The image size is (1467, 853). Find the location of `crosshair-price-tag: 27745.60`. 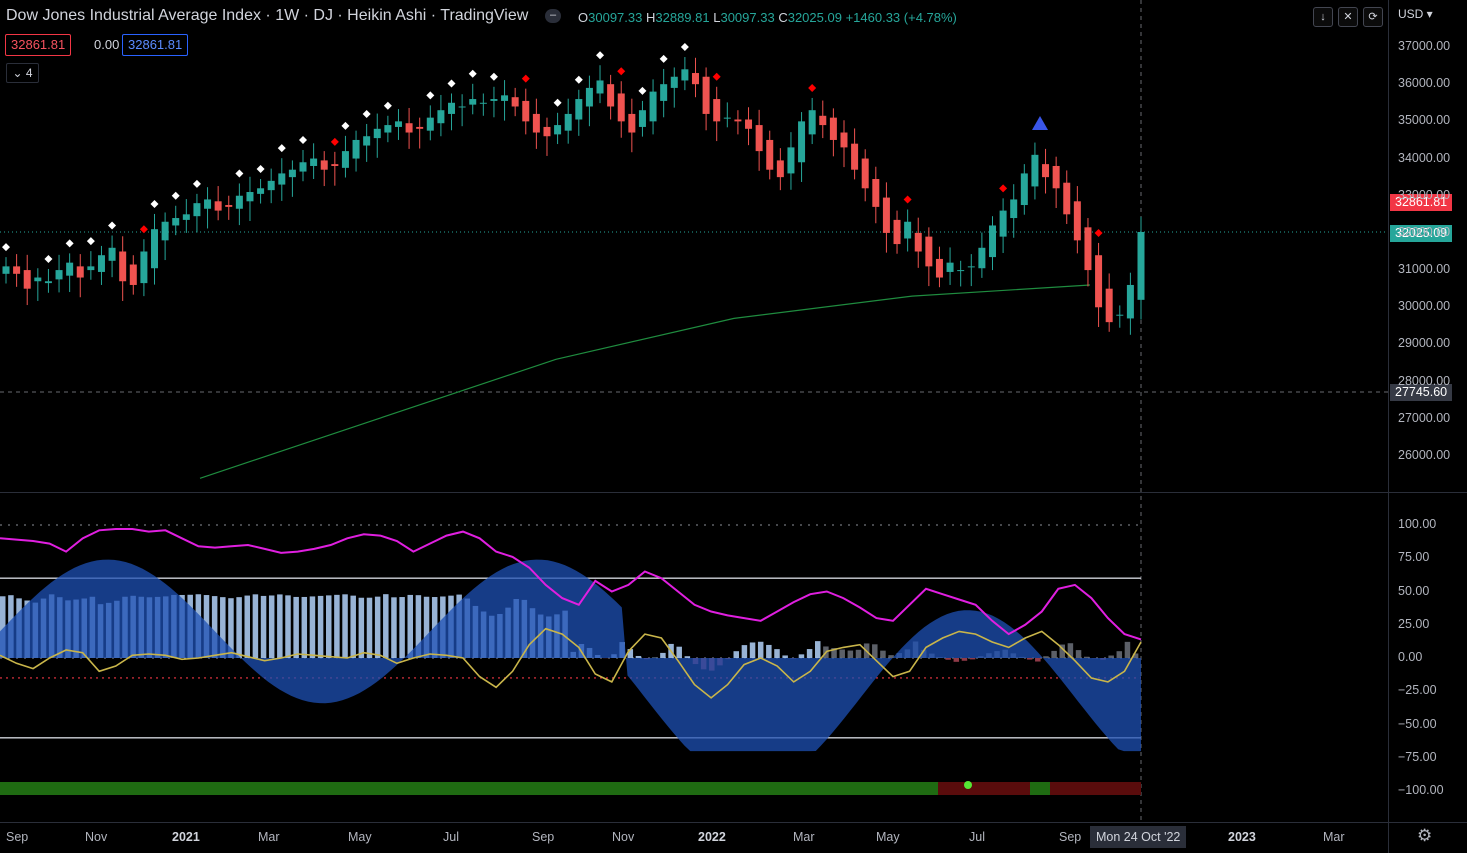

crosshair-price-tag: 27745.60 is located at coordinates (1421, 392).